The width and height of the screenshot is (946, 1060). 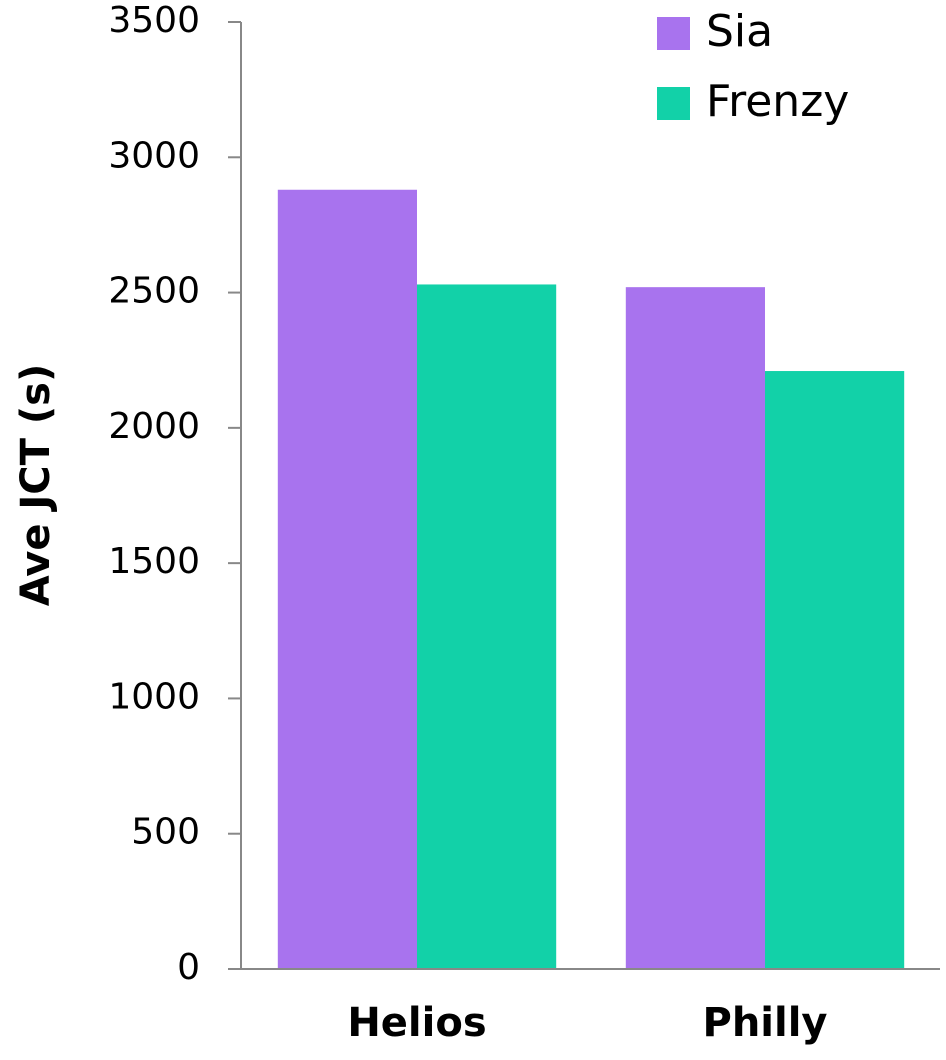 I want to click on y-tick-label: 3000, so click(x=154, y=155).